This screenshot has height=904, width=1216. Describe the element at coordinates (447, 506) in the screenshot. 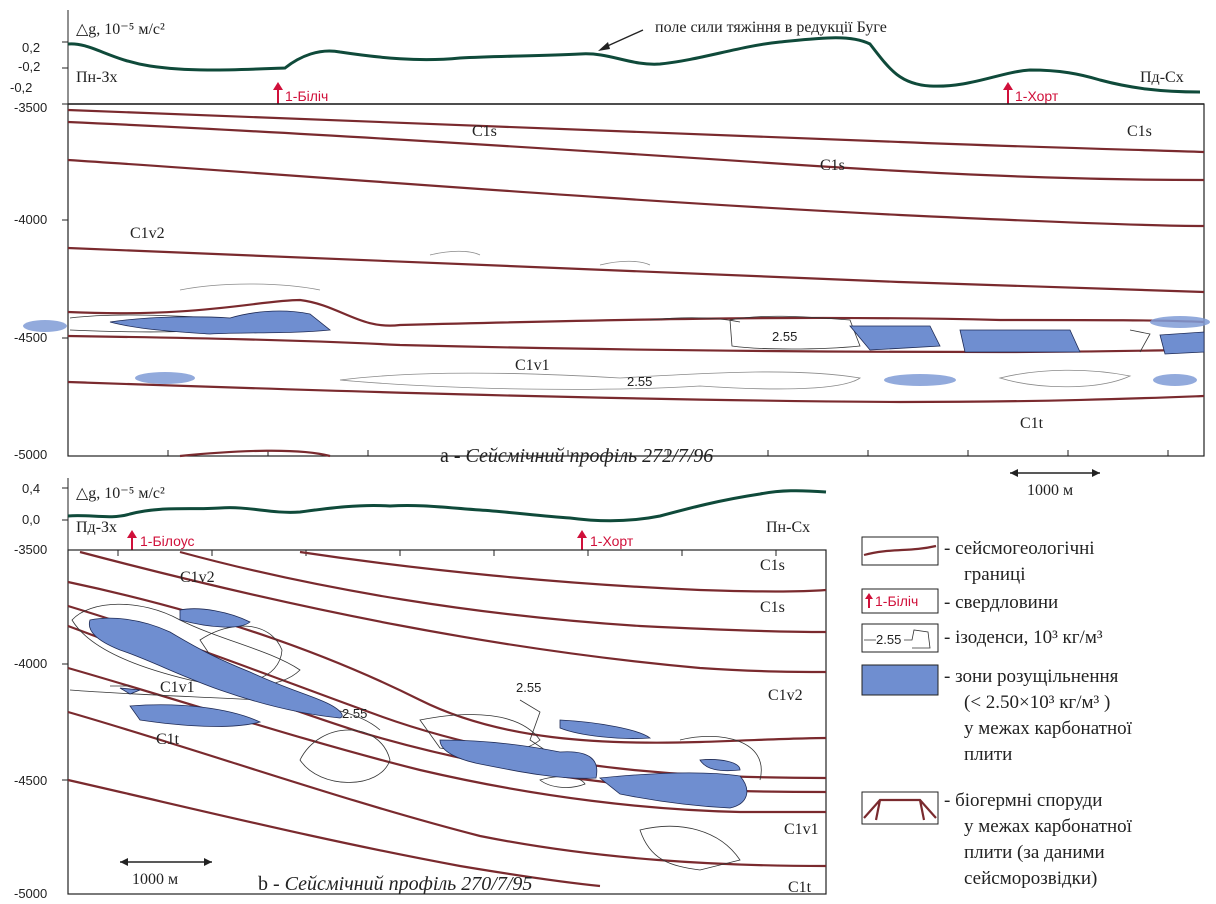

I see `gravity-curve-b` at that location.